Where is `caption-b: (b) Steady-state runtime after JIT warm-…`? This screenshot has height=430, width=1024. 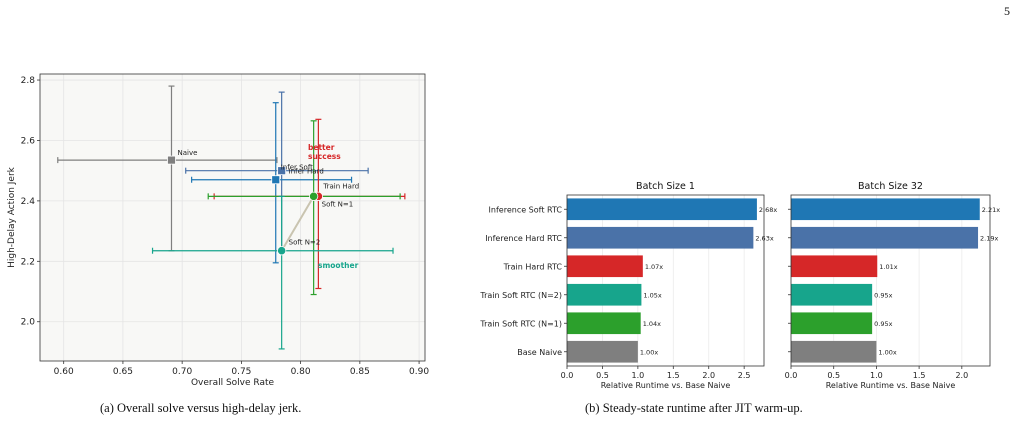
caption-b: (b) Steady-state runtime after JIT warm-… is located at coordinates (694, 408).